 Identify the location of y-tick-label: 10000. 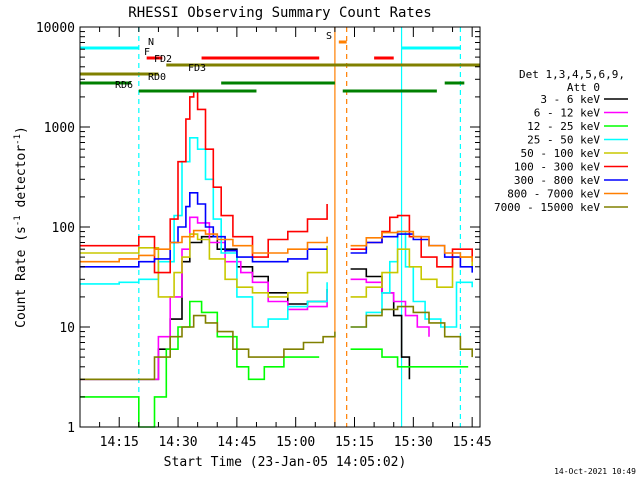
(55, 28).